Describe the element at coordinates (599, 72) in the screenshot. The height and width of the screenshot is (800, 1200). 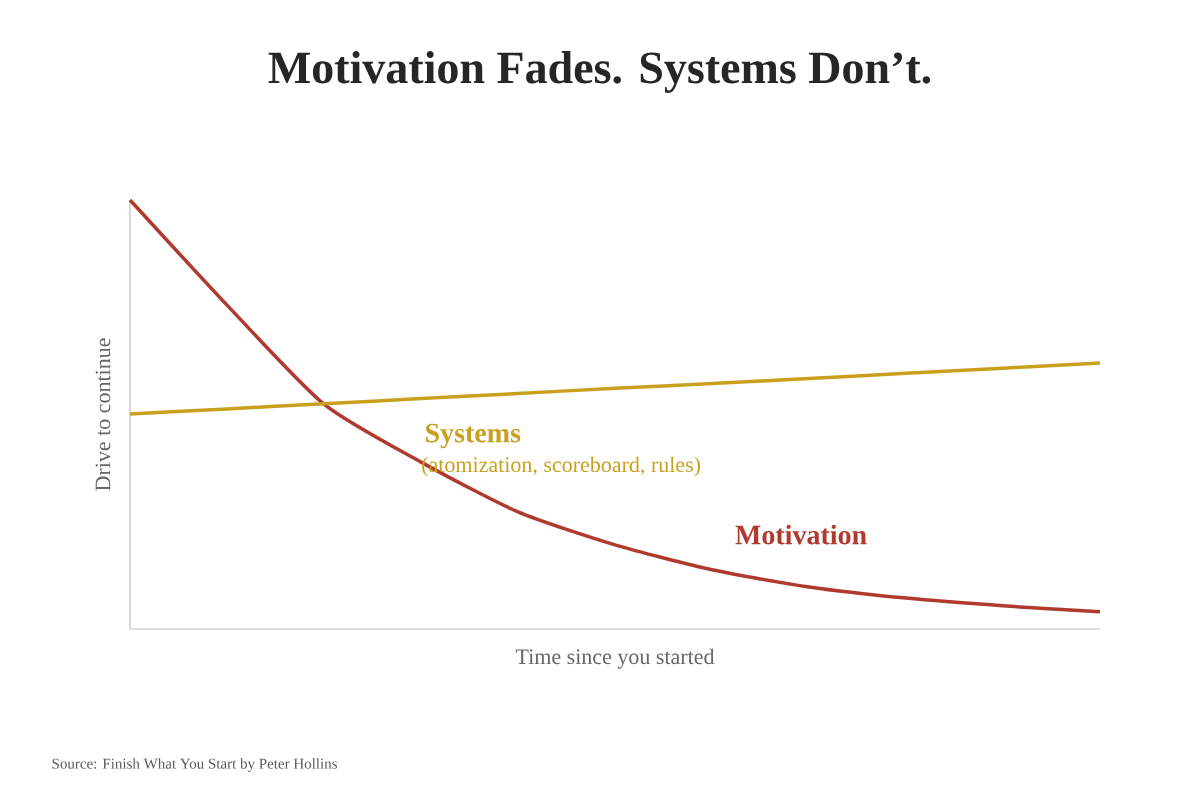
I see `chart-title: Motivation Fades. Systems Don’t.` at that location.